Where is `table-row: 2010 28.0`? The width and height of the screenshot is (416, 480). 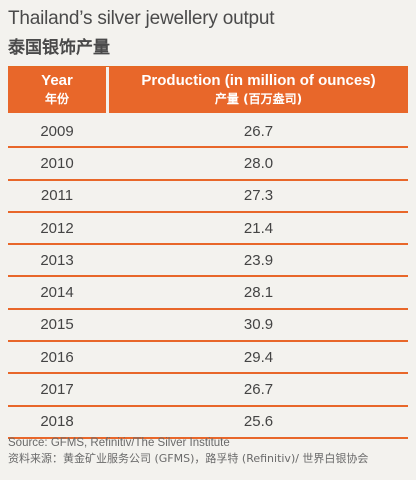 table-row: 2010 28.0 is located at coordinates (208, 164).